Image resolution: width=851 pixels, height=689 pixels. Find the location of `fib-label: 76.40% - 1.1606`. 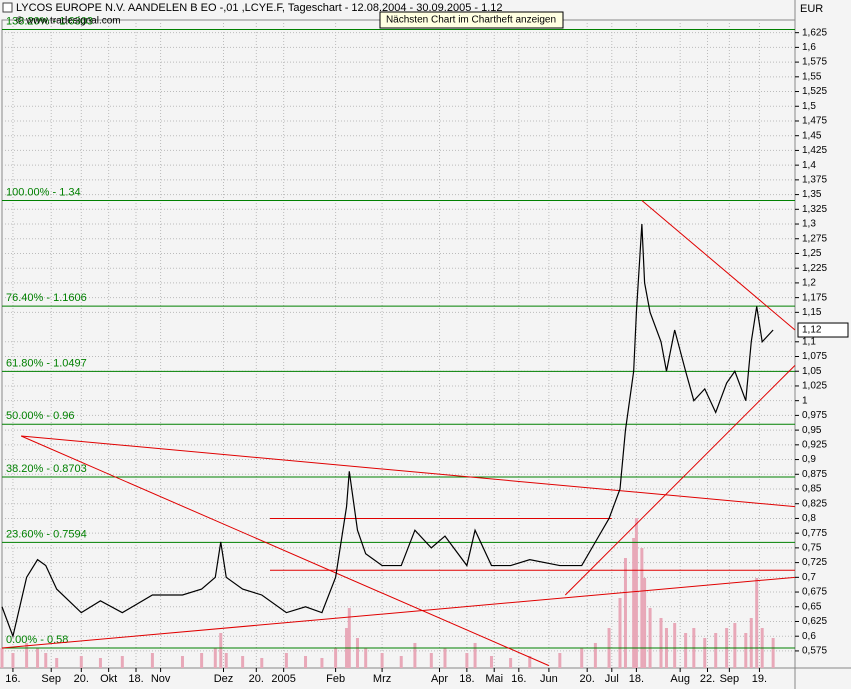

fib-label: 76.40% - 1.1606 is located at coordinates (46, 298).